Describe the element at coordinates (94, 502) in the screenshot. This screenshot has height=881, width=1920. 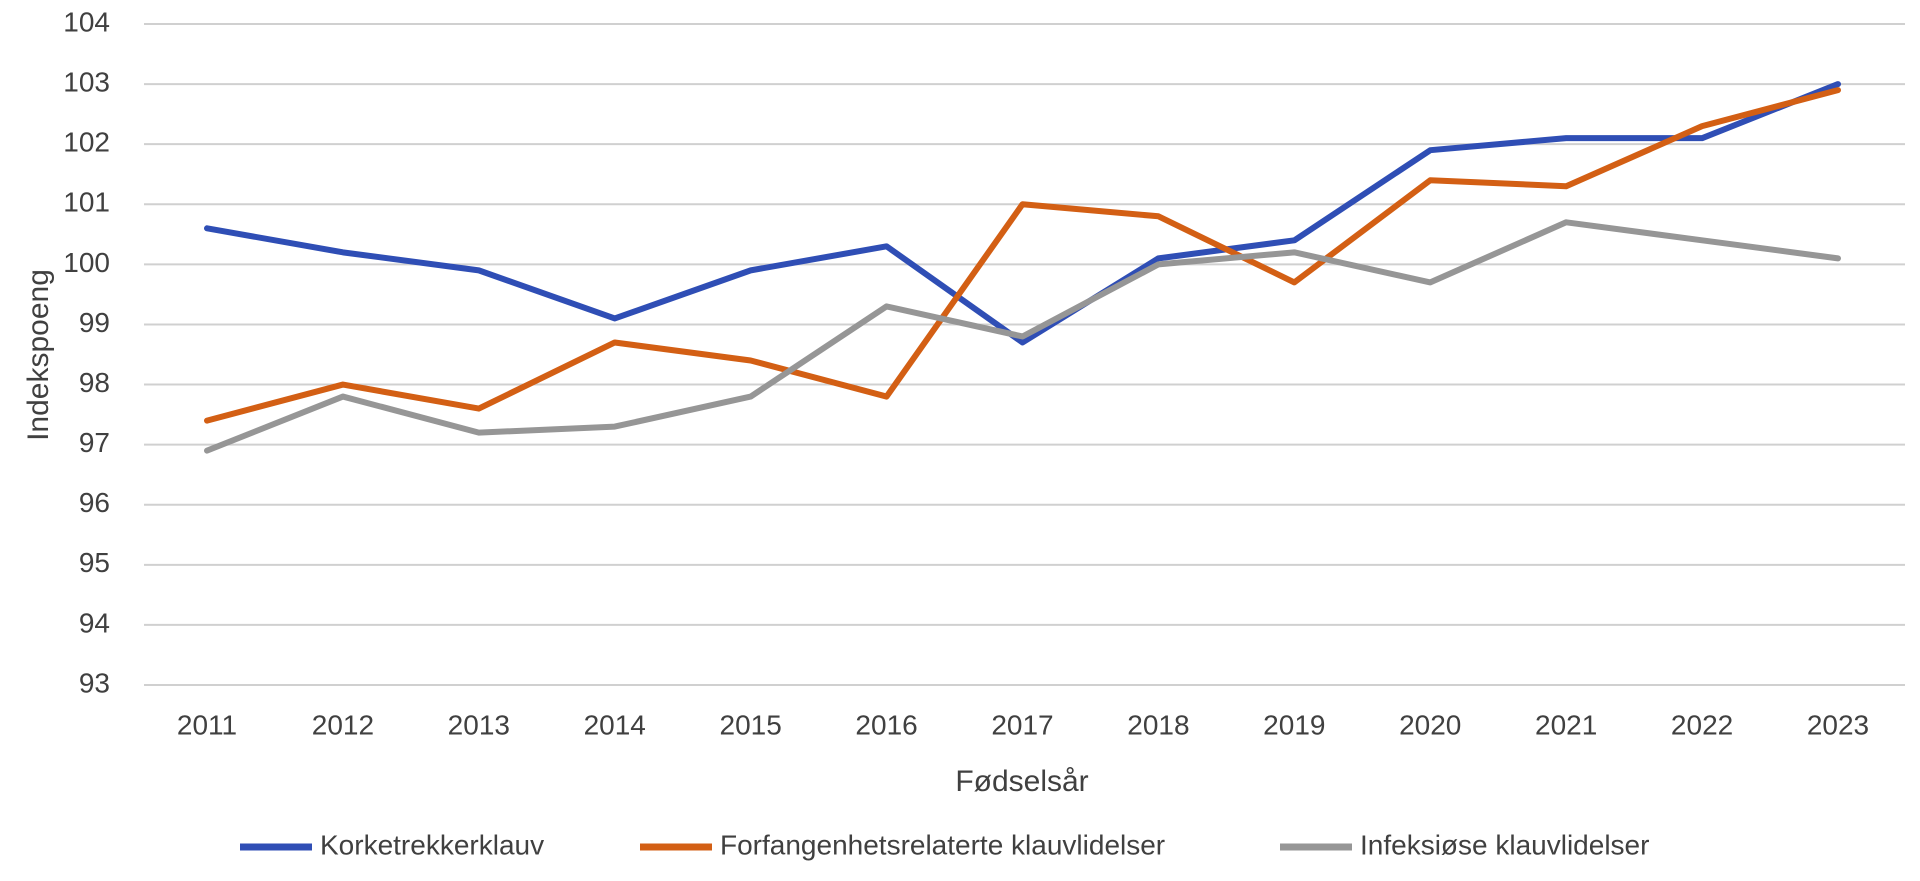
I see `y-tick-label: 96` at that location.